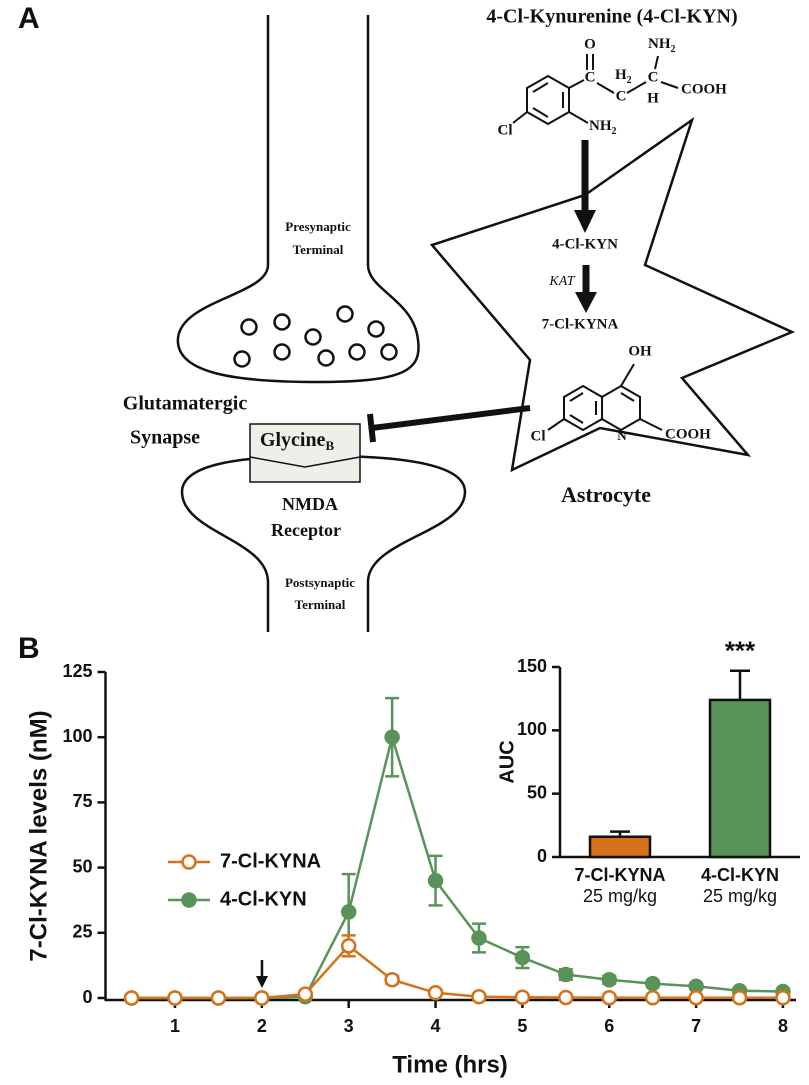 The height and width of the screenshot is (1085, 809). I want to click on y-tick-label: 125, so click(77, 671).